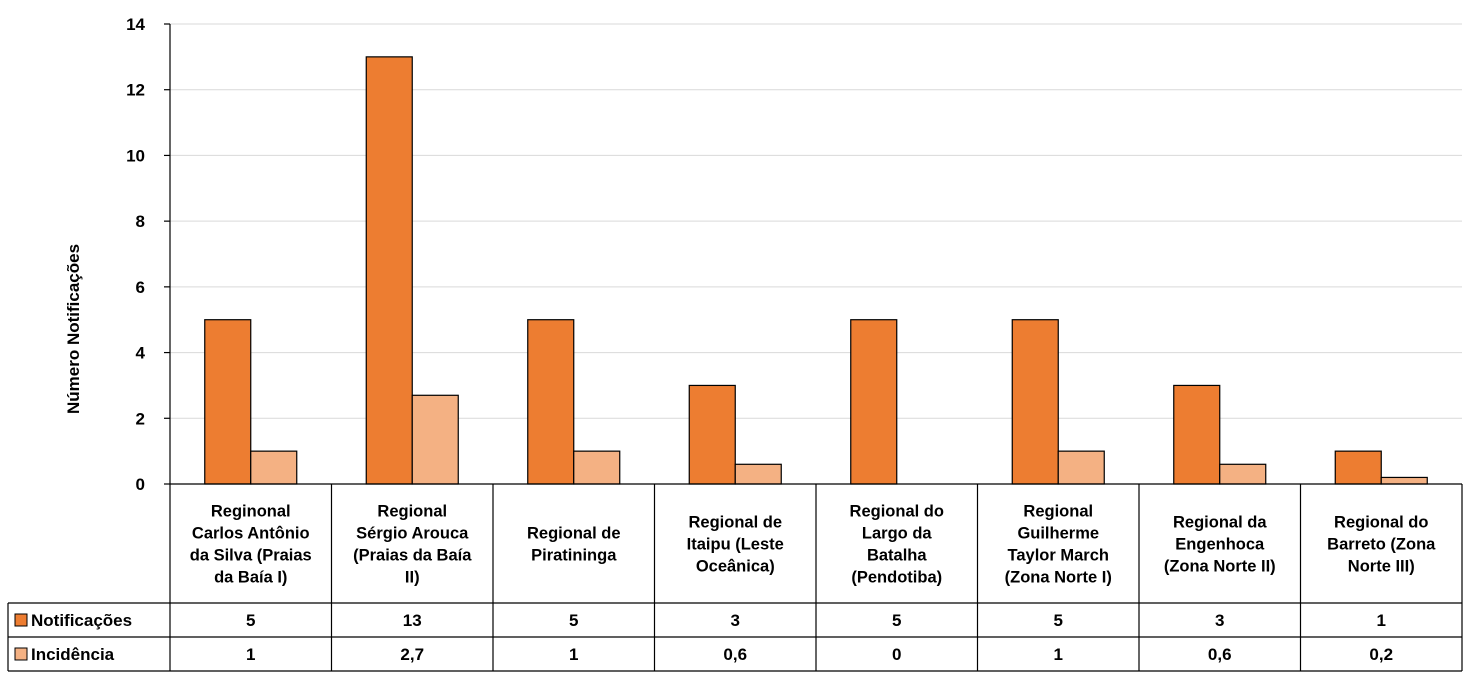 This screenshot has height=678, width=1464. Describe the element at coordinates (135, 254) in the screenshot. I see `y-tick-labels: 0 2 4 6 8 10 12 14` at that location.